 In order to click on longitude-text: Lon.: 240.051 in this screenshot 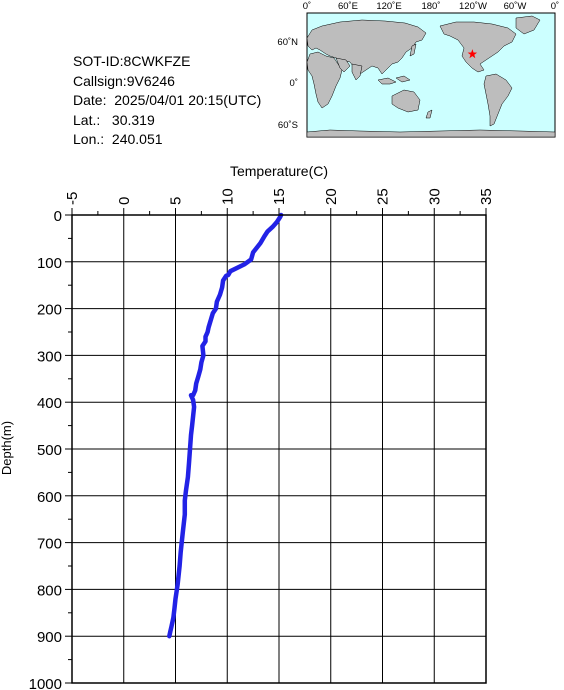, I will do `click(118, 139)`.